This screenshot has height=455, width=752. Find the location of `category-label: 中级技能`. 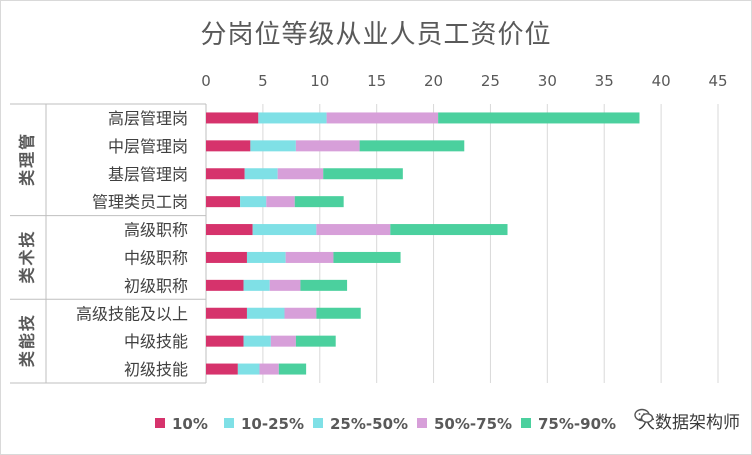

category-label: 中级技能 is located at coordinates (156, 341).